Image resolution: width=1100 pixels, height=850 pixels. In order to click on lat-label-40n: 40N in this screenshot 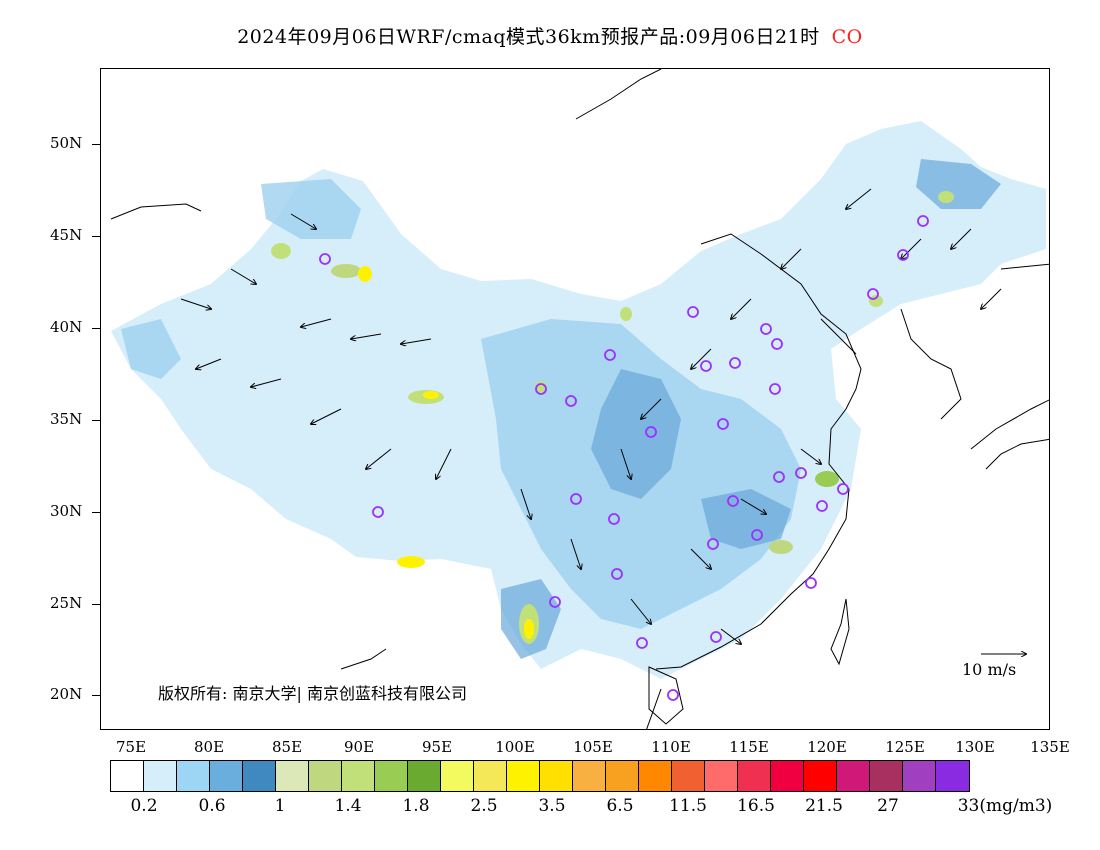, I will do `click(66, 327)`.